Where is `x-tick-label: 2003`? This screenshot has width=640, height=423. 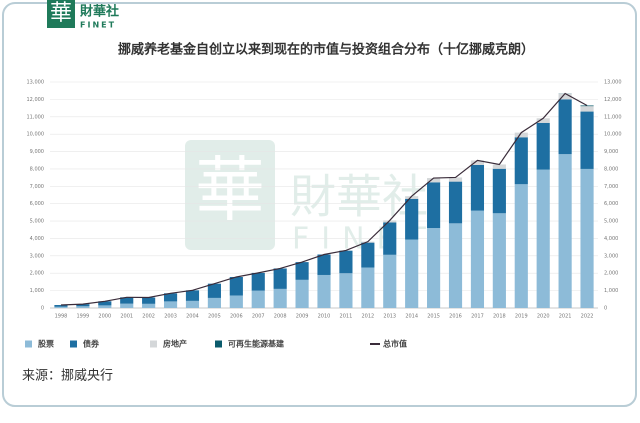 x-tick-label: 2003 is located at coordinates (170, 317).